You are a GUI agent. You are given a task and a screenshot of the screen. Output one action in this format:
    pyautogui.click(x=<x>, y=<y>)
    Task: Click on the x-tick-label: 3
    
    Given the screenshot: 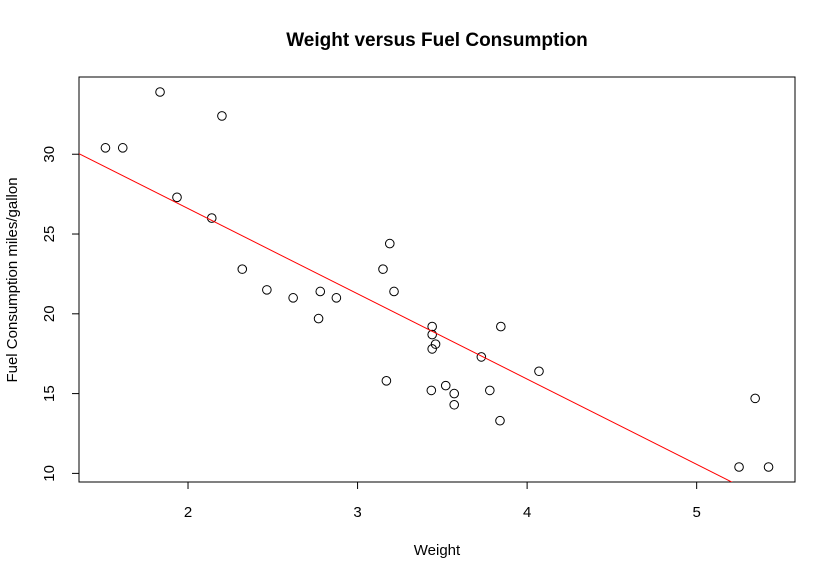 What is the action you would take?
    pyautogui.click(x=357, y=512)
    